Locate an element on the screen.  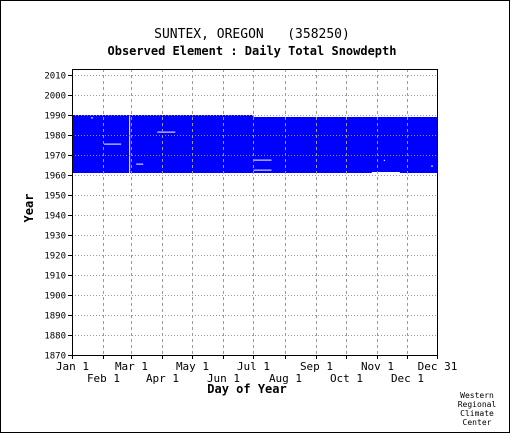
y-tick-label: 1990 is located at coordinates (55, 117).